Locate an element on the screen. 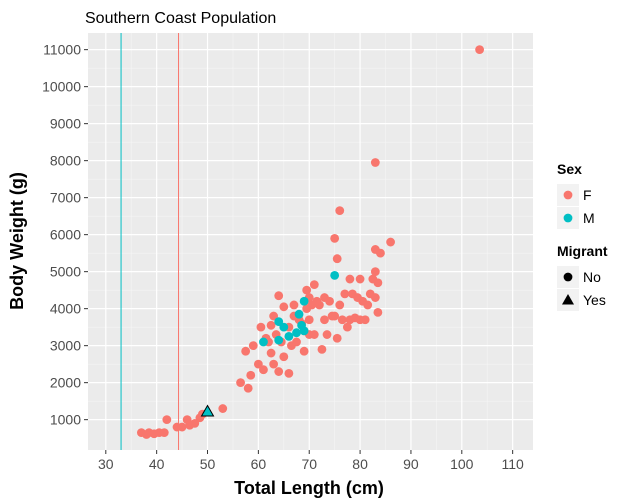 Image resolution: width=629 pixels, height=503 pixels. reference-lines is located at coordinates (150, 241).